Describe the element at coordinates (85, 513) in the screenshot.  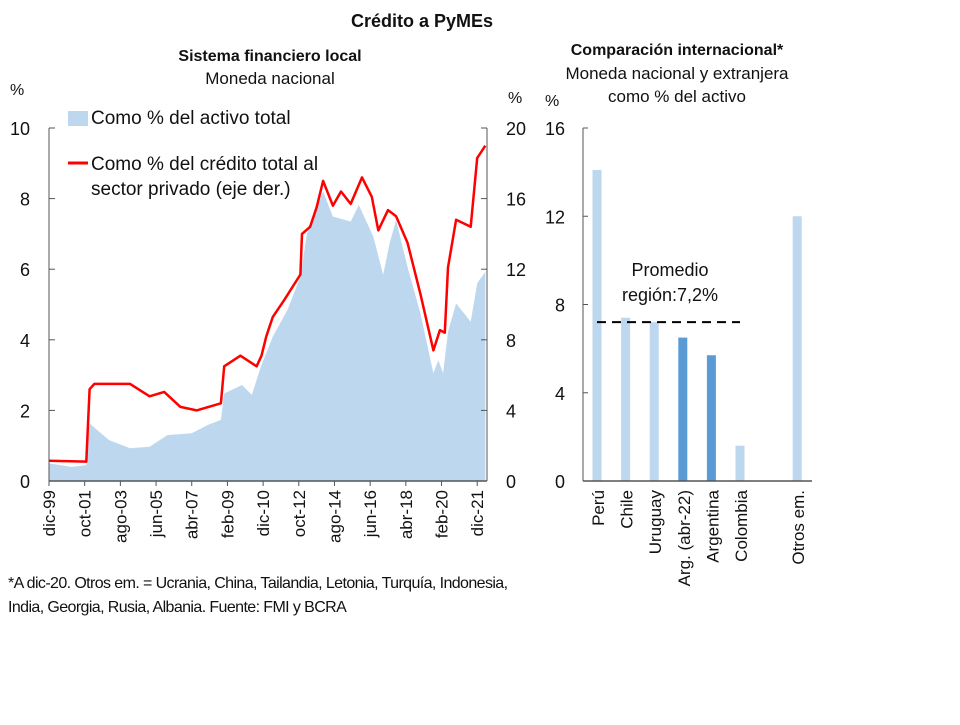
I see `x-tick-label: oct-01` at that location.